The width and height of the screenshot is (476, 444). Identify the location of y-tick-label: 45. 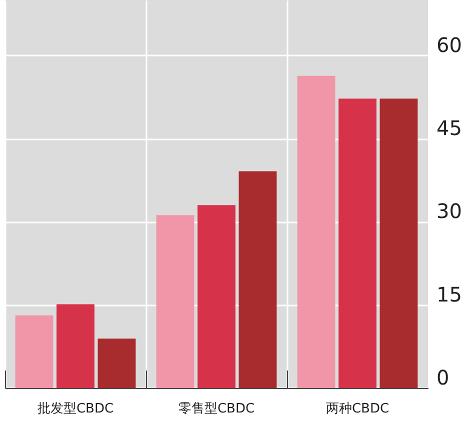
(449, 128).